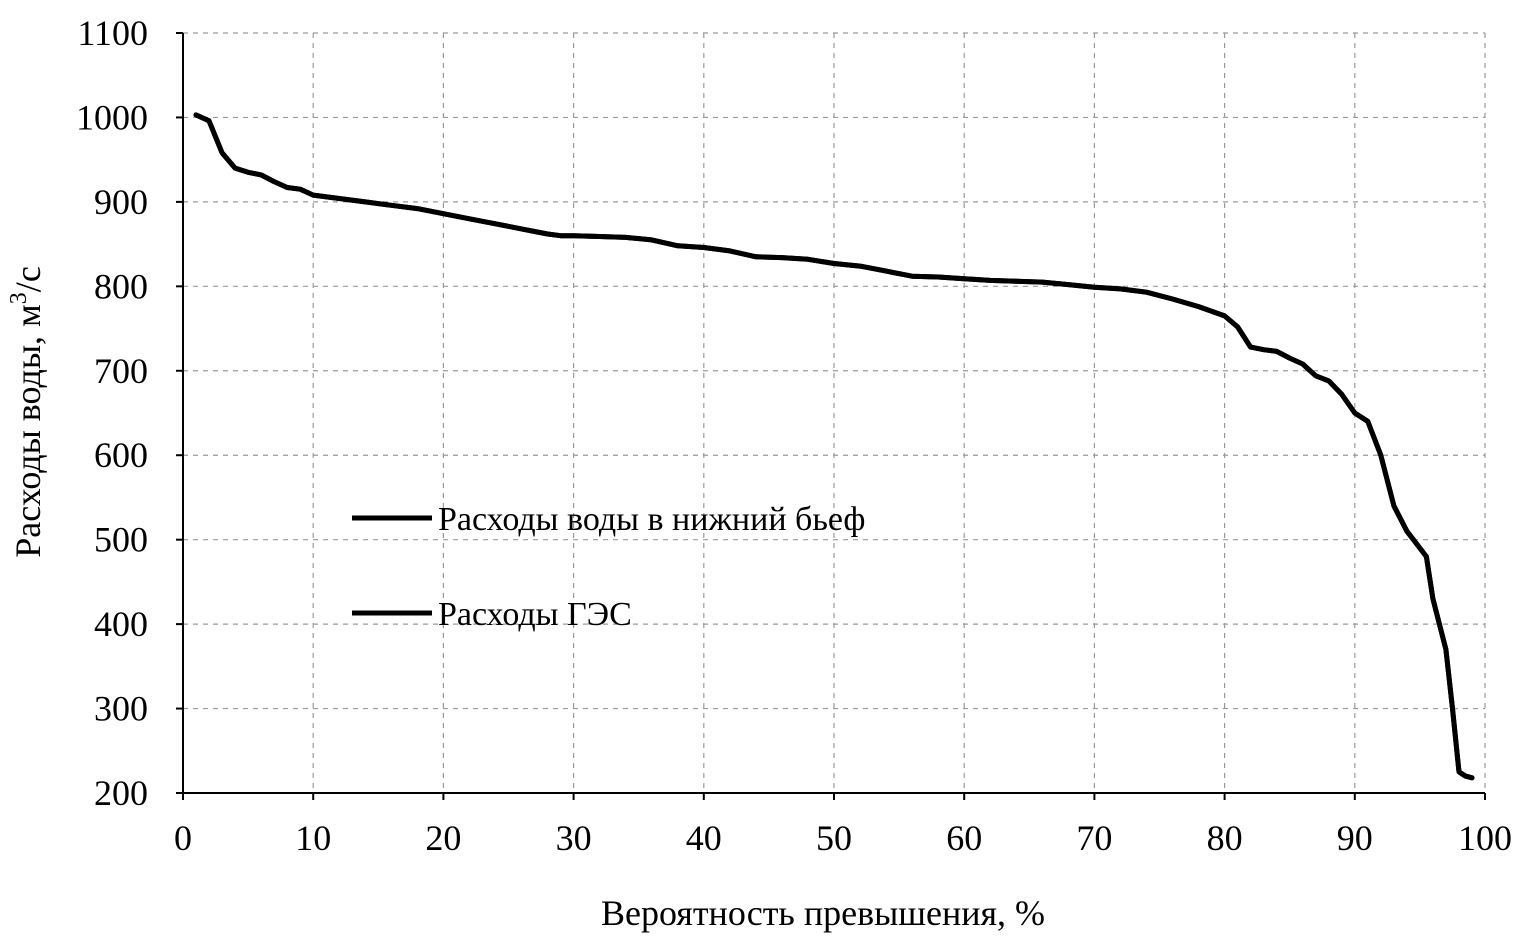 This screenshot has width=1531, height=945. What do you see at coordinates (121, 286) in the screenshot?
I see `y-tick-label-6: 800` at bounding box center [121, 286].